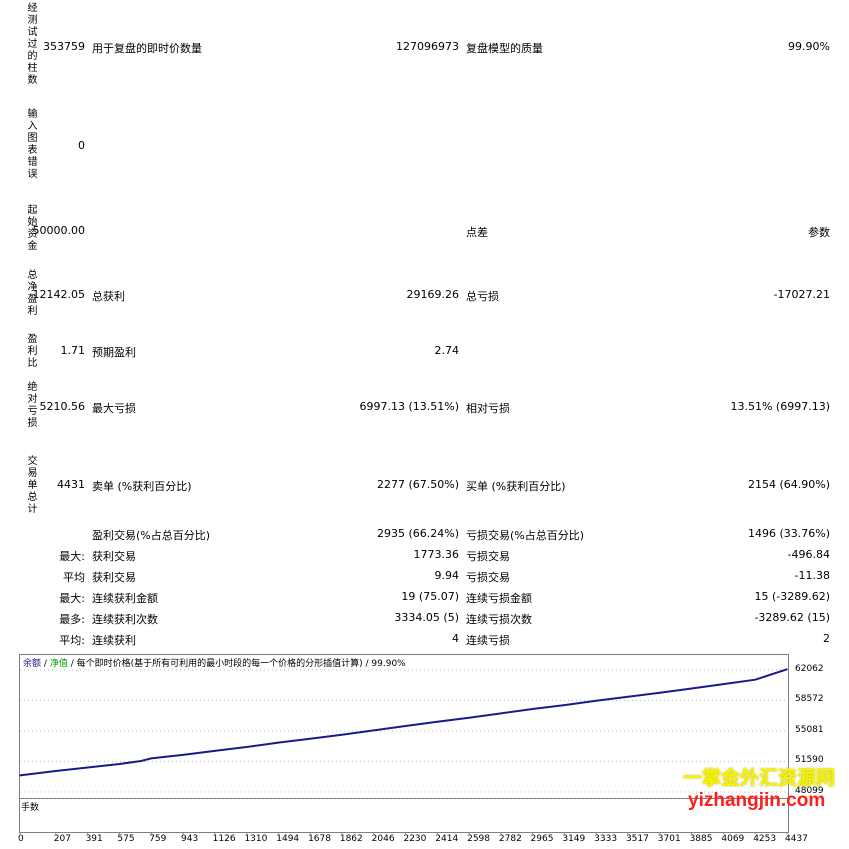 The image size is (849, 849). I want to click on stat-prefix: 平均, so click(74, 577).